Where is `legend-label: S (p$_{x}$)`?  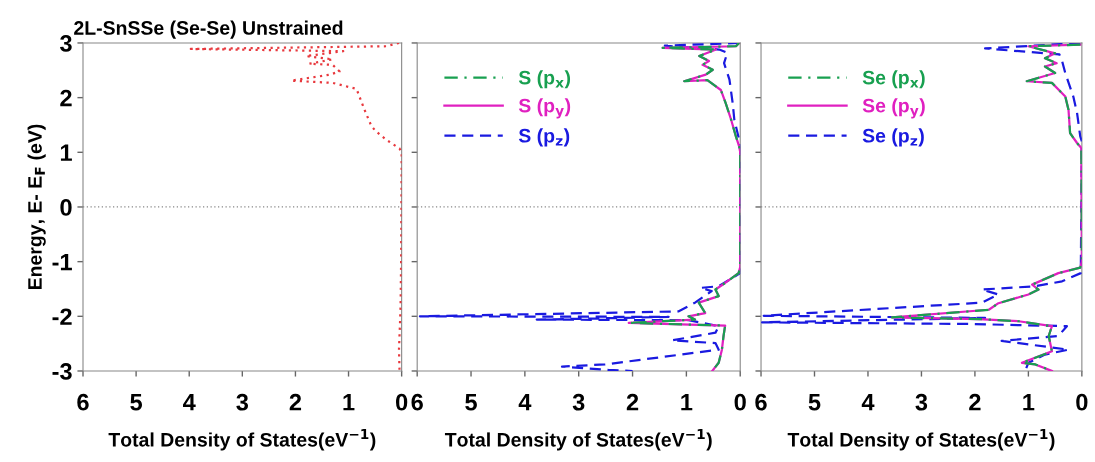
legend-label: S (p$_{x}$) is located at coordinates (544, 79).